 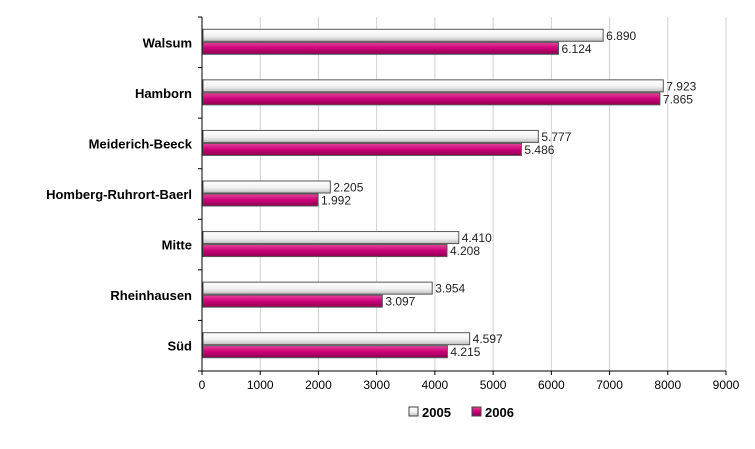 What do you see at coordinates (488, 339) in the screenshot?
I see `data-label: 4.597` at bounding box center [488, 339].